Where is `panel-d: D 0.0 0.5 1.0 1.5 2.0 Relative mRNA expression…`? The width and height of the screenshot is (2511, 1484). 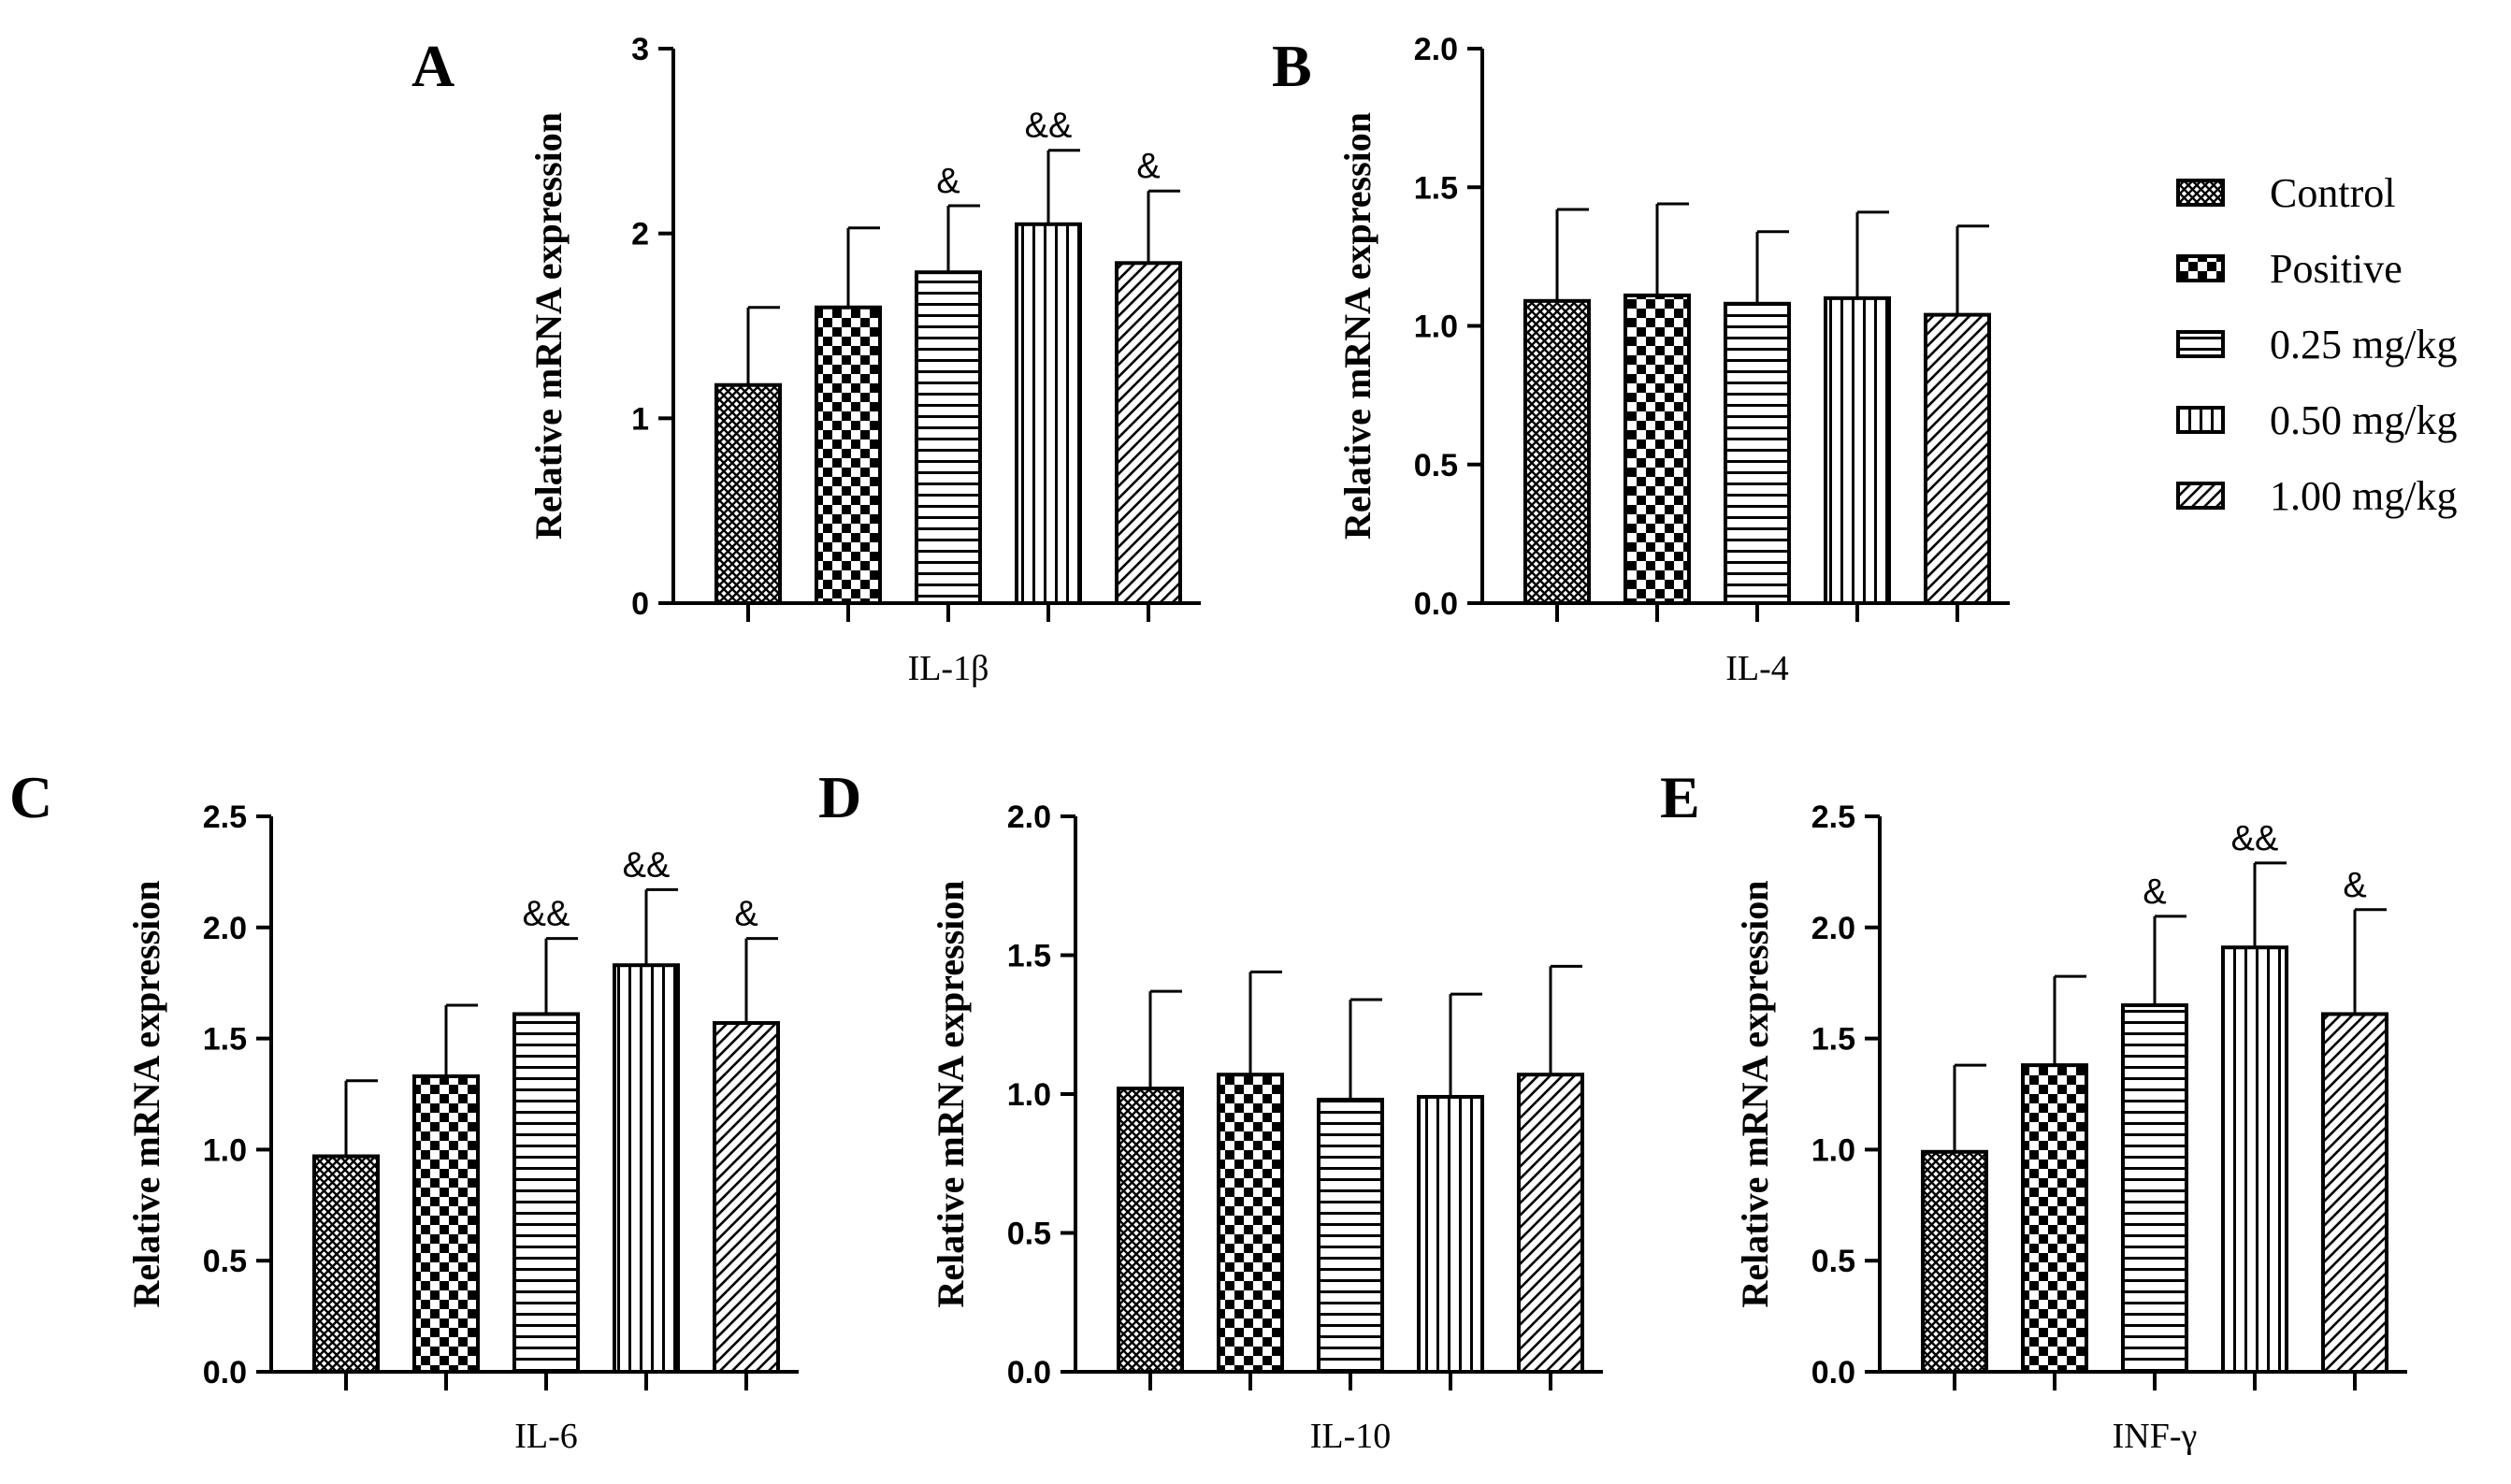 panel-d: D 0.0 0.5 1.0 1.5 2.0 Relative mRNA expression… is located at coordinates (1210, 1110).